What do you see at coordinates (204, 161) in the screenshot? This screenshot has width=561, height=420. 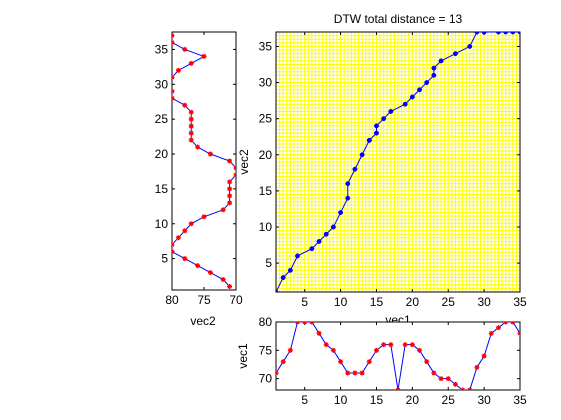 I see `left-plot-area` at bounding box center [204, 161].